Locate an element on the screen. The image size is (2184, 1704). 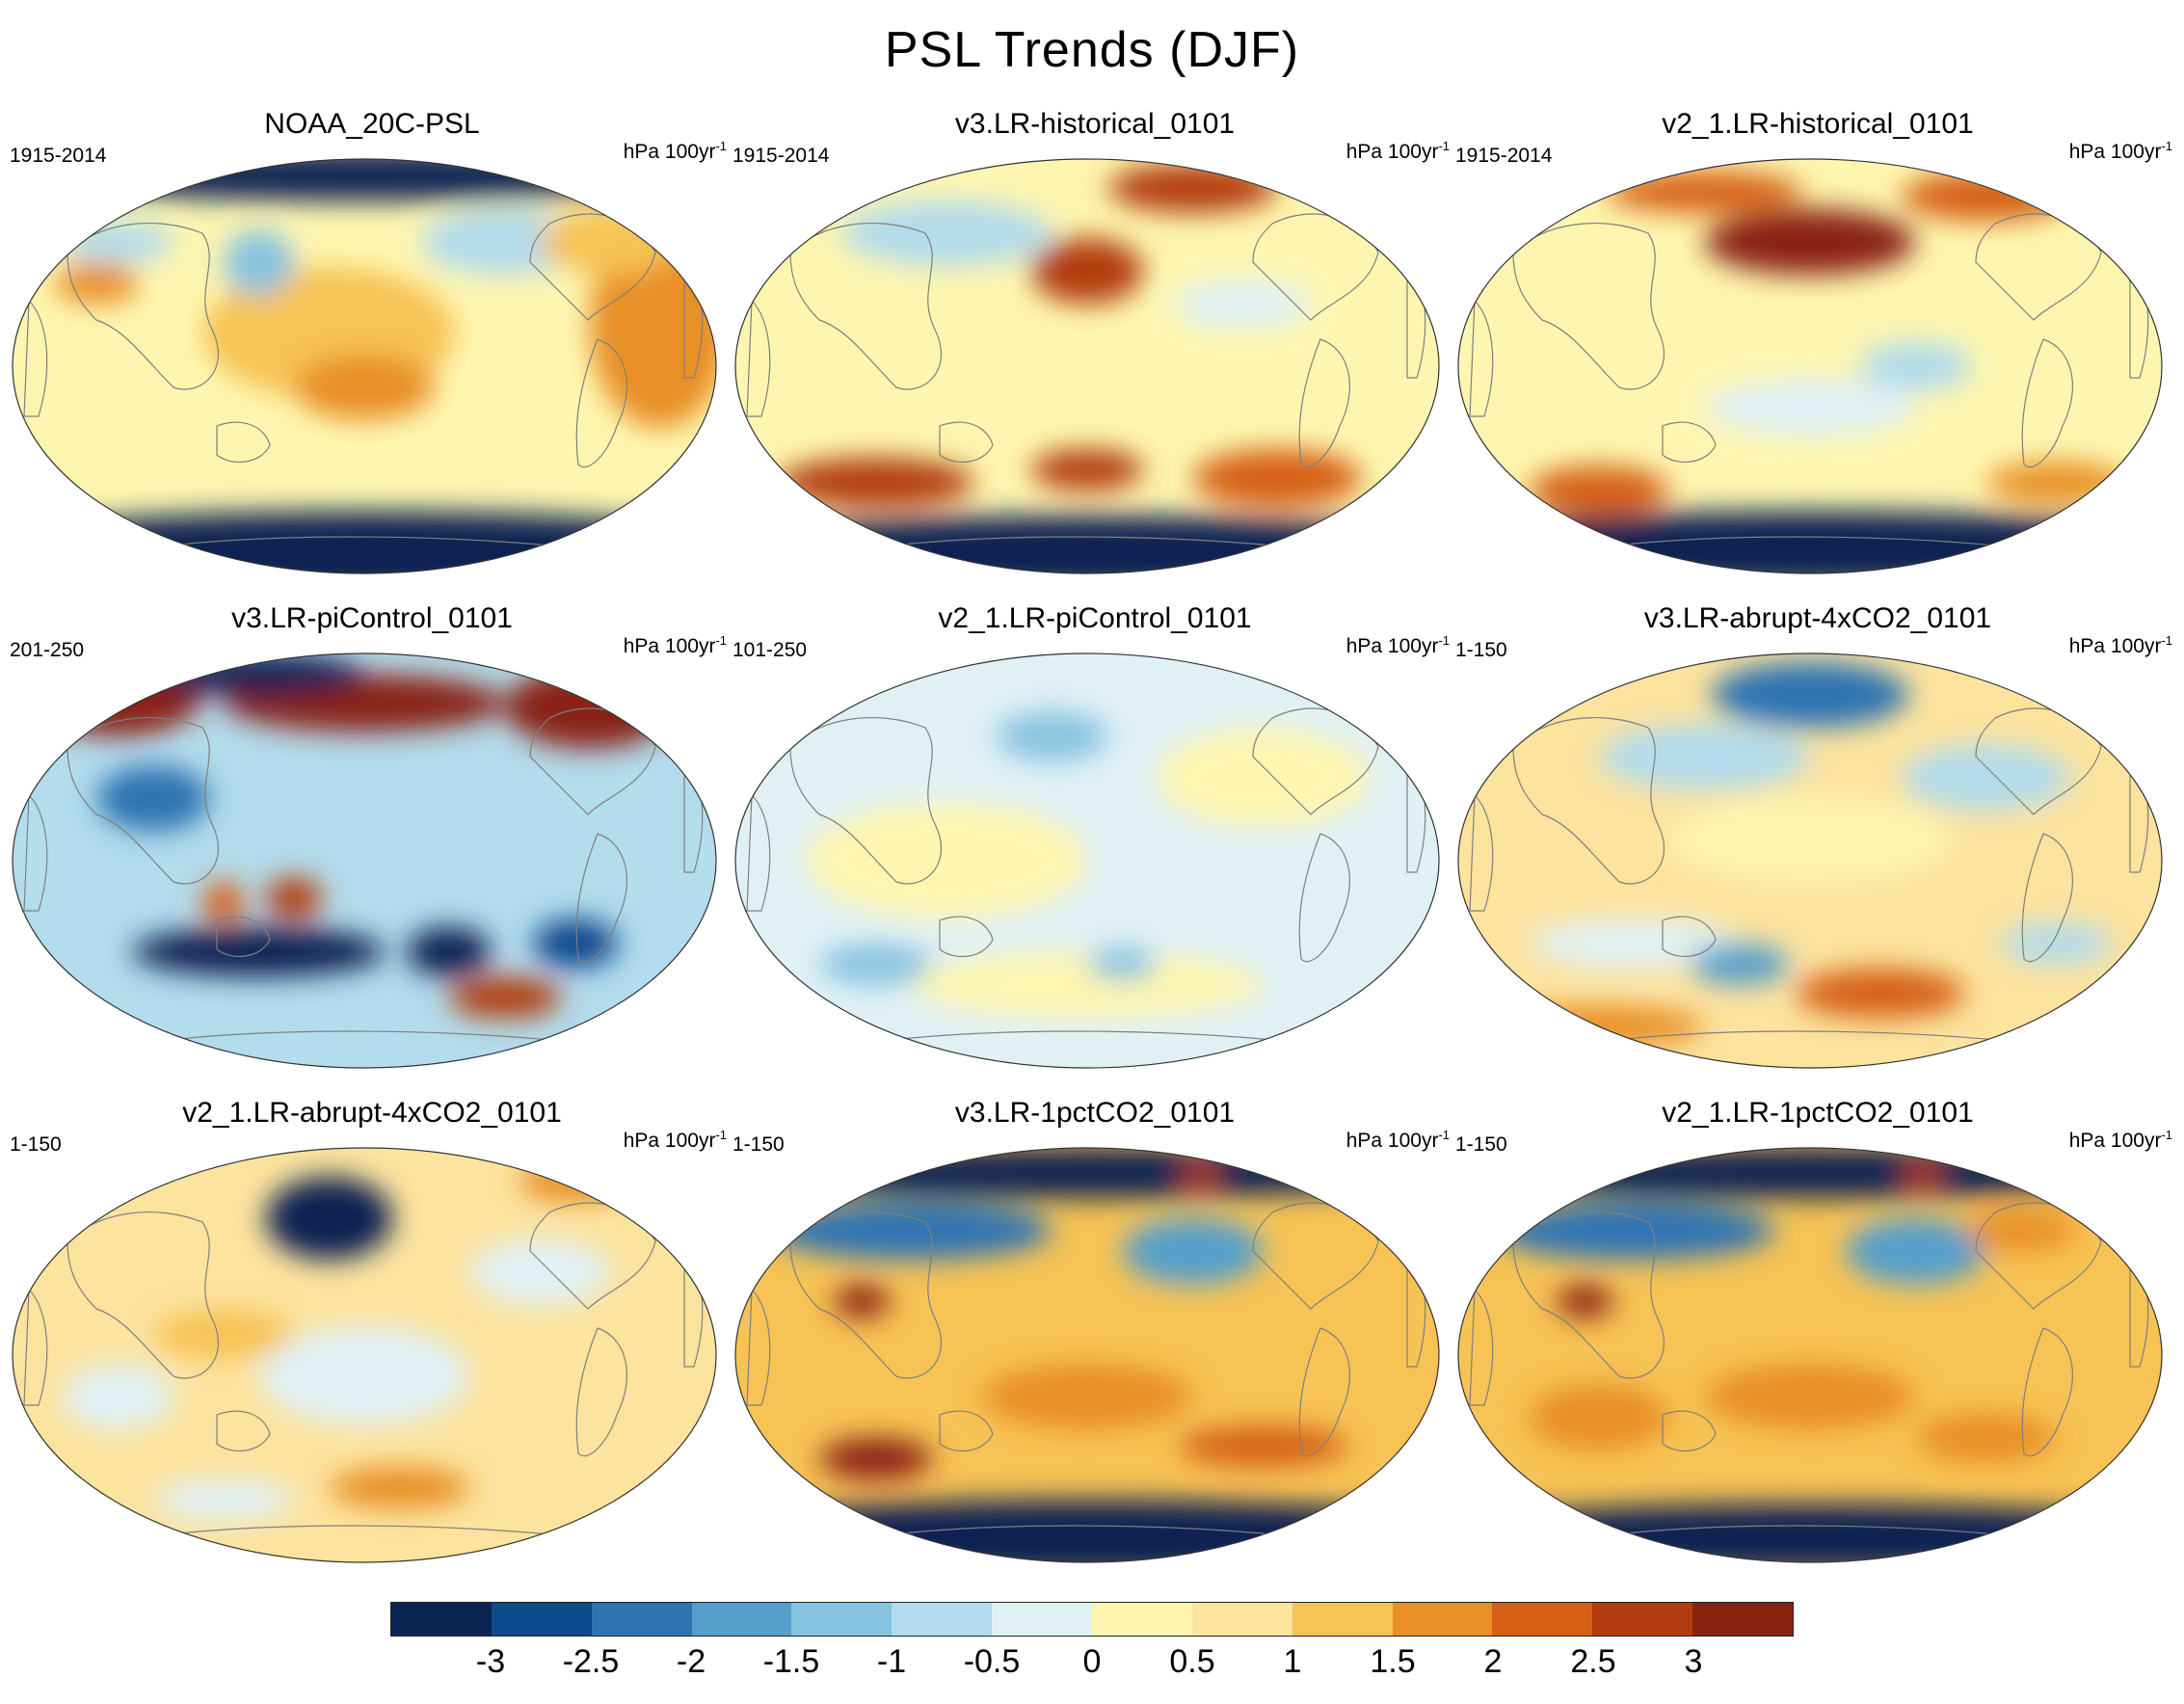
colorbar-tick-label: -1.5 is located at coordinates (791, 1662).